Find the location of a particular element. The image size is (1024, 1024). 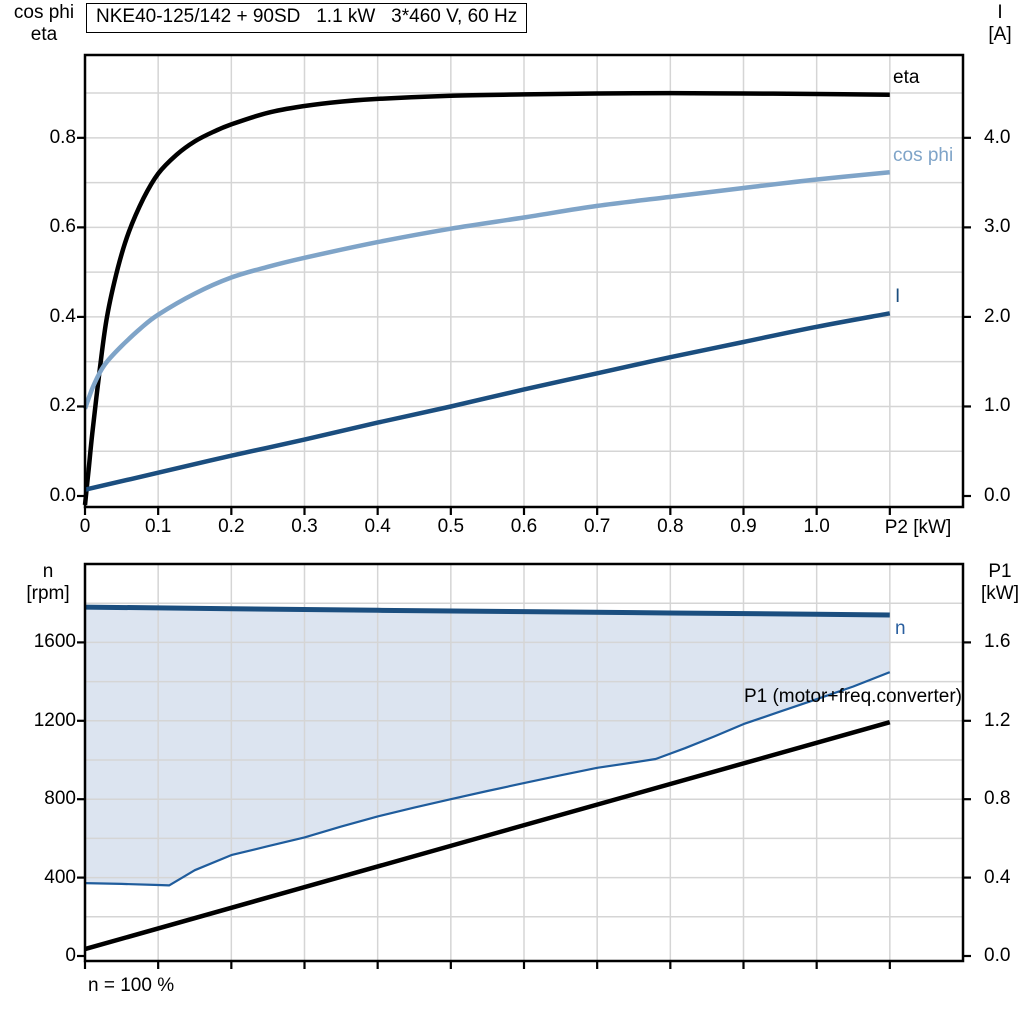

y-right-tick-label: 3.0 is located at coordinates (997, 227).